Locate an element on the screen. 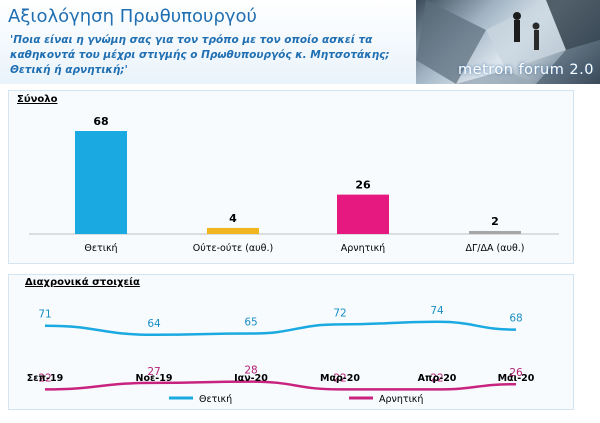  data-label: 65 is located at coordinates (250, 323).